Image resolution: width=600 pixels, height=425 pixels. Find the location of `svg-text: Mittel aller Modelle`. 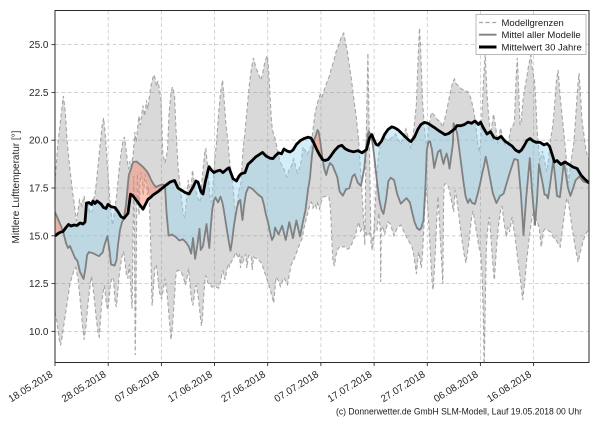

svg-text: Mittel aller Modelle is located at coordinates (541, 35).